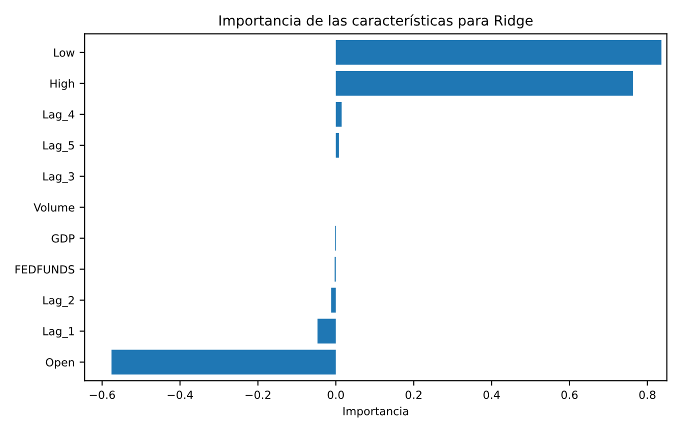 Image resolution: width=677 pixels, height=423 pixels. Describe the element at coordinates (180, 395) in the screenshot. I see `x-tick-label: −0.4` at that location.